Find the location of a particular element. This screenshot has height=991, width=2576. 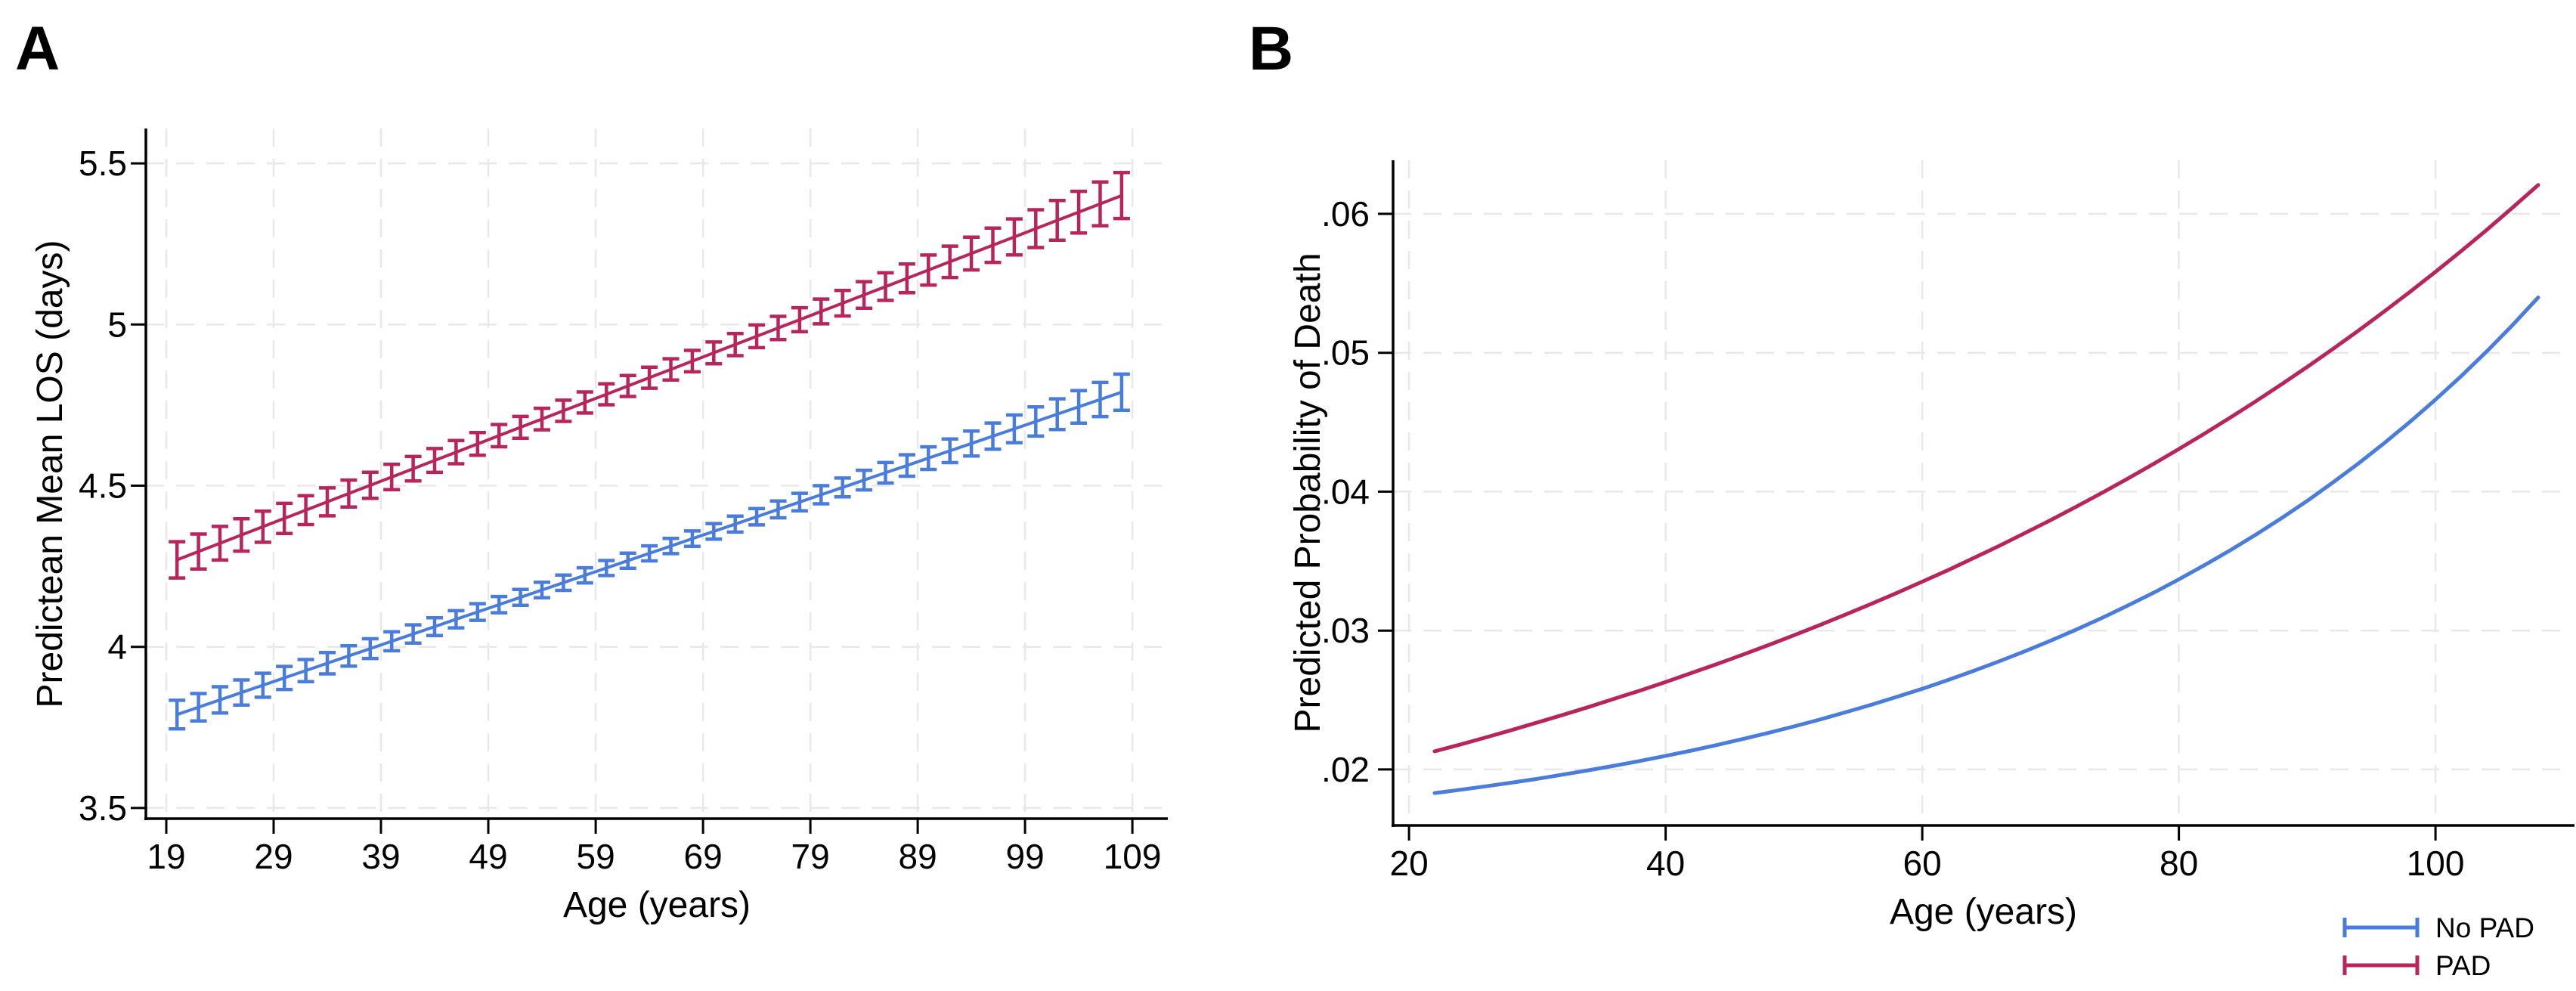

x-tick-label: 60 is located at coordinates (1922, 863).